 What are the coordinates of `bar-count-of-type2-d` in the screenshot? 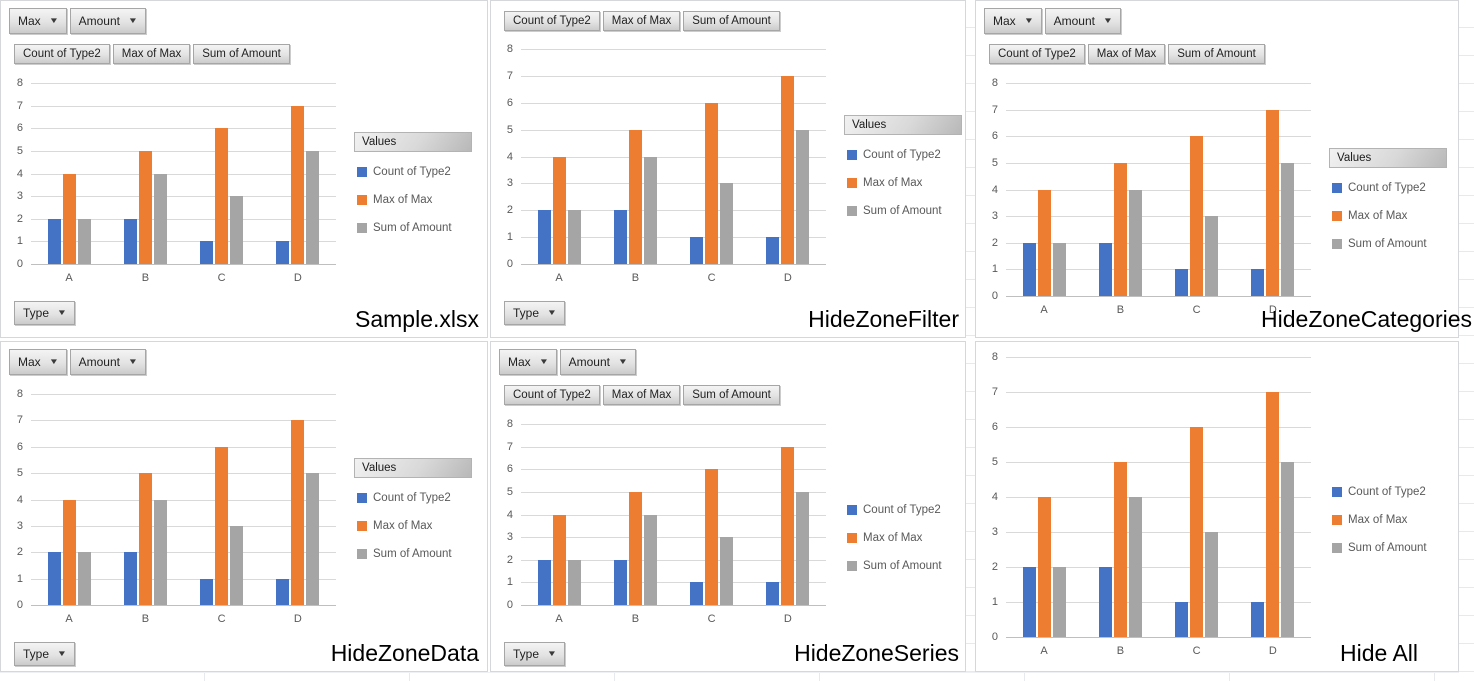 It's located at (773, 593).